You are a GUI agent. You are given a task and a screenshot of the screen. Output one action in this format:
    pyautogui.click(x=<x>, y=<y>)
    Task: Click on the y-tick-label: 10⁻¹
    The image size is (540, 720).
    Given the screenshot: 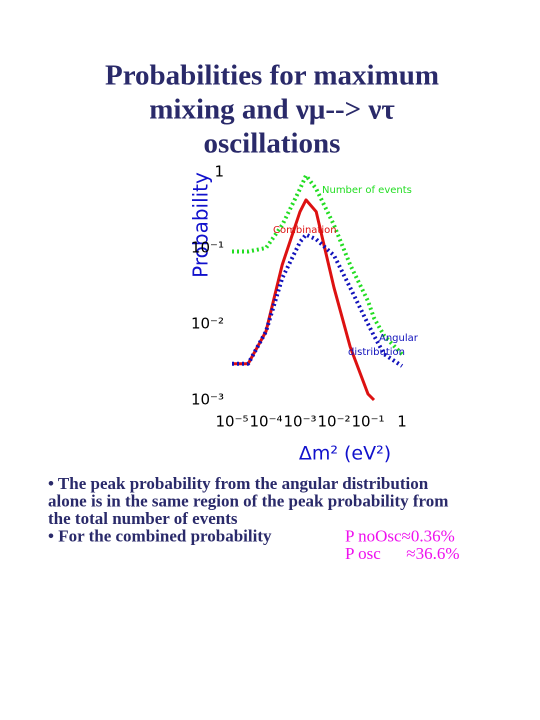 What is the action you would take?
    pyautogui.click(x=207, y=248)
    